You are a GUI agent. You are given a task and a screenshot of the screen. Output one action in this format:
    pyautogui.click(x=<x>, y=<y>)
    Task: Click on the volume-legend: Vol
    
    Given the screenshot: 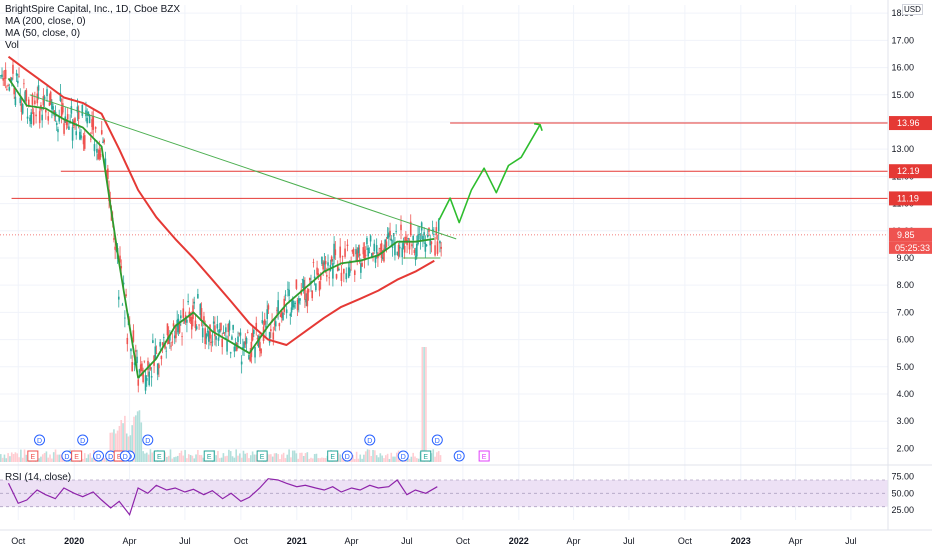 What is the action you would take?
    pyautogui.click(x=12, y=45)
    